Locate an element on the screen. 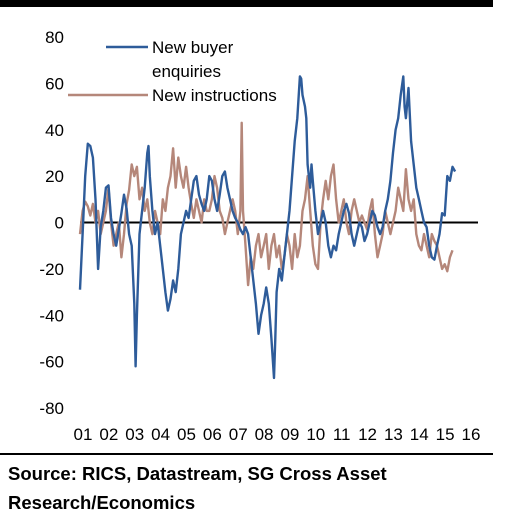 The width and height of the screenshot is (522, 517). x-axis-ticks: 01 02 03 04 05 06 07 08 09 10 11 12 13 14 15 16 is located at coordinates (277, 434).